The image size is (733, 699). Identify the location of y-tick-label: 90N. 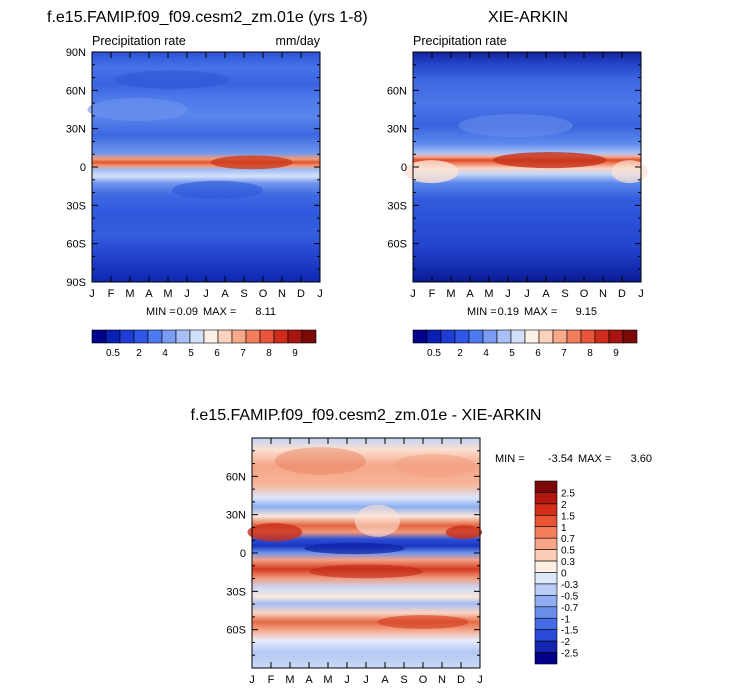
(76, 53).